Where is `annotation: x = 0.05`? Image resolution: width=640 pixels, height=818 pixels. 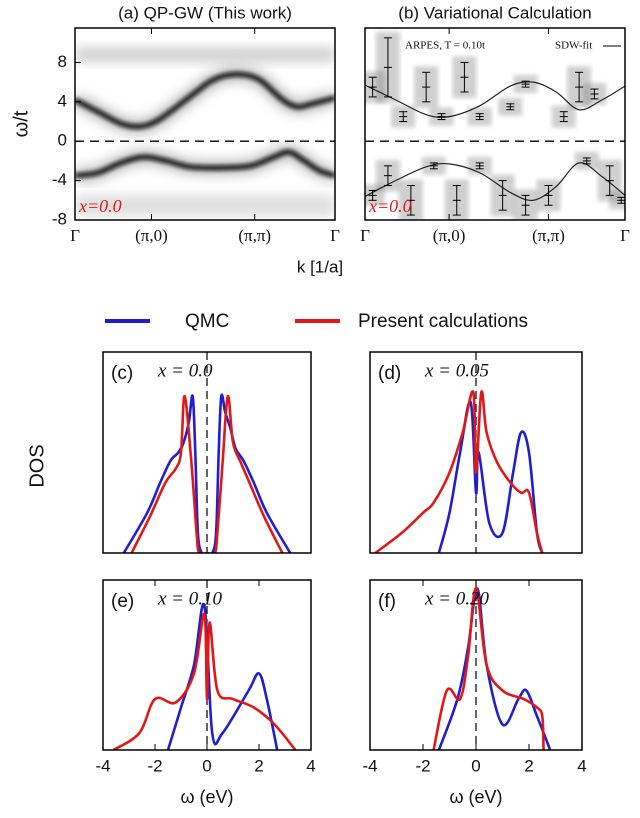 annotation: x = 0.05 is located at coordinates (456, 370).